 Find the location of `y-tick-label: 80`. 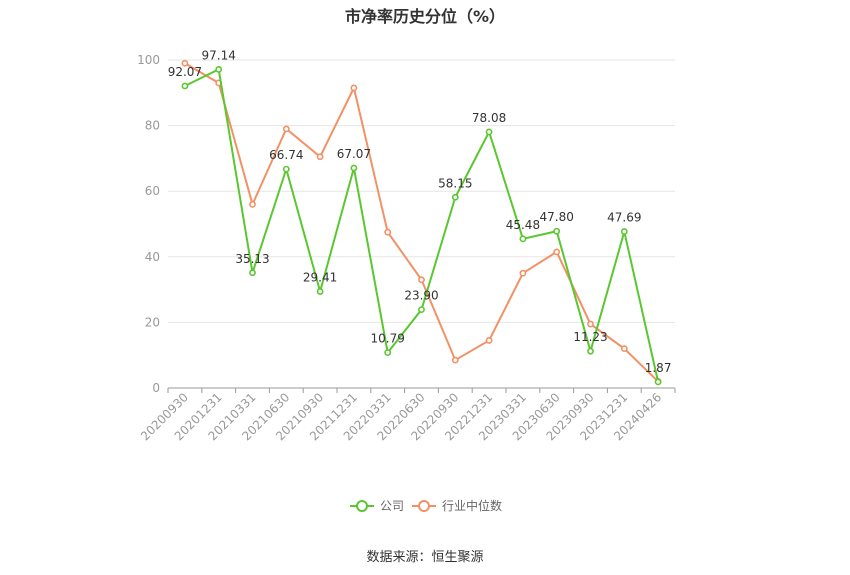

y-tick-label: 80 is located at coordinates (152, 126).